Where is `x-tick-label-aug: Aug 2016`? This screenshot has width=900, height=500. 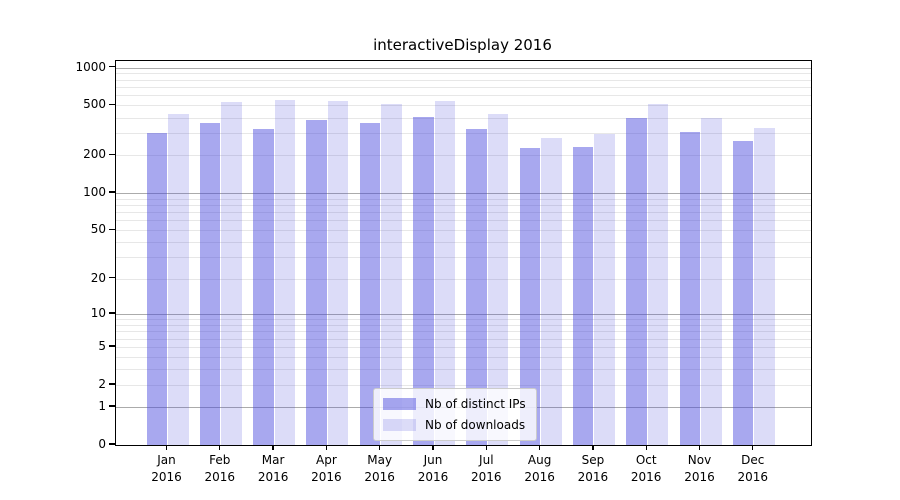 x-tick-label-aug: Aug 2016 is located at coordinates (539, 468).